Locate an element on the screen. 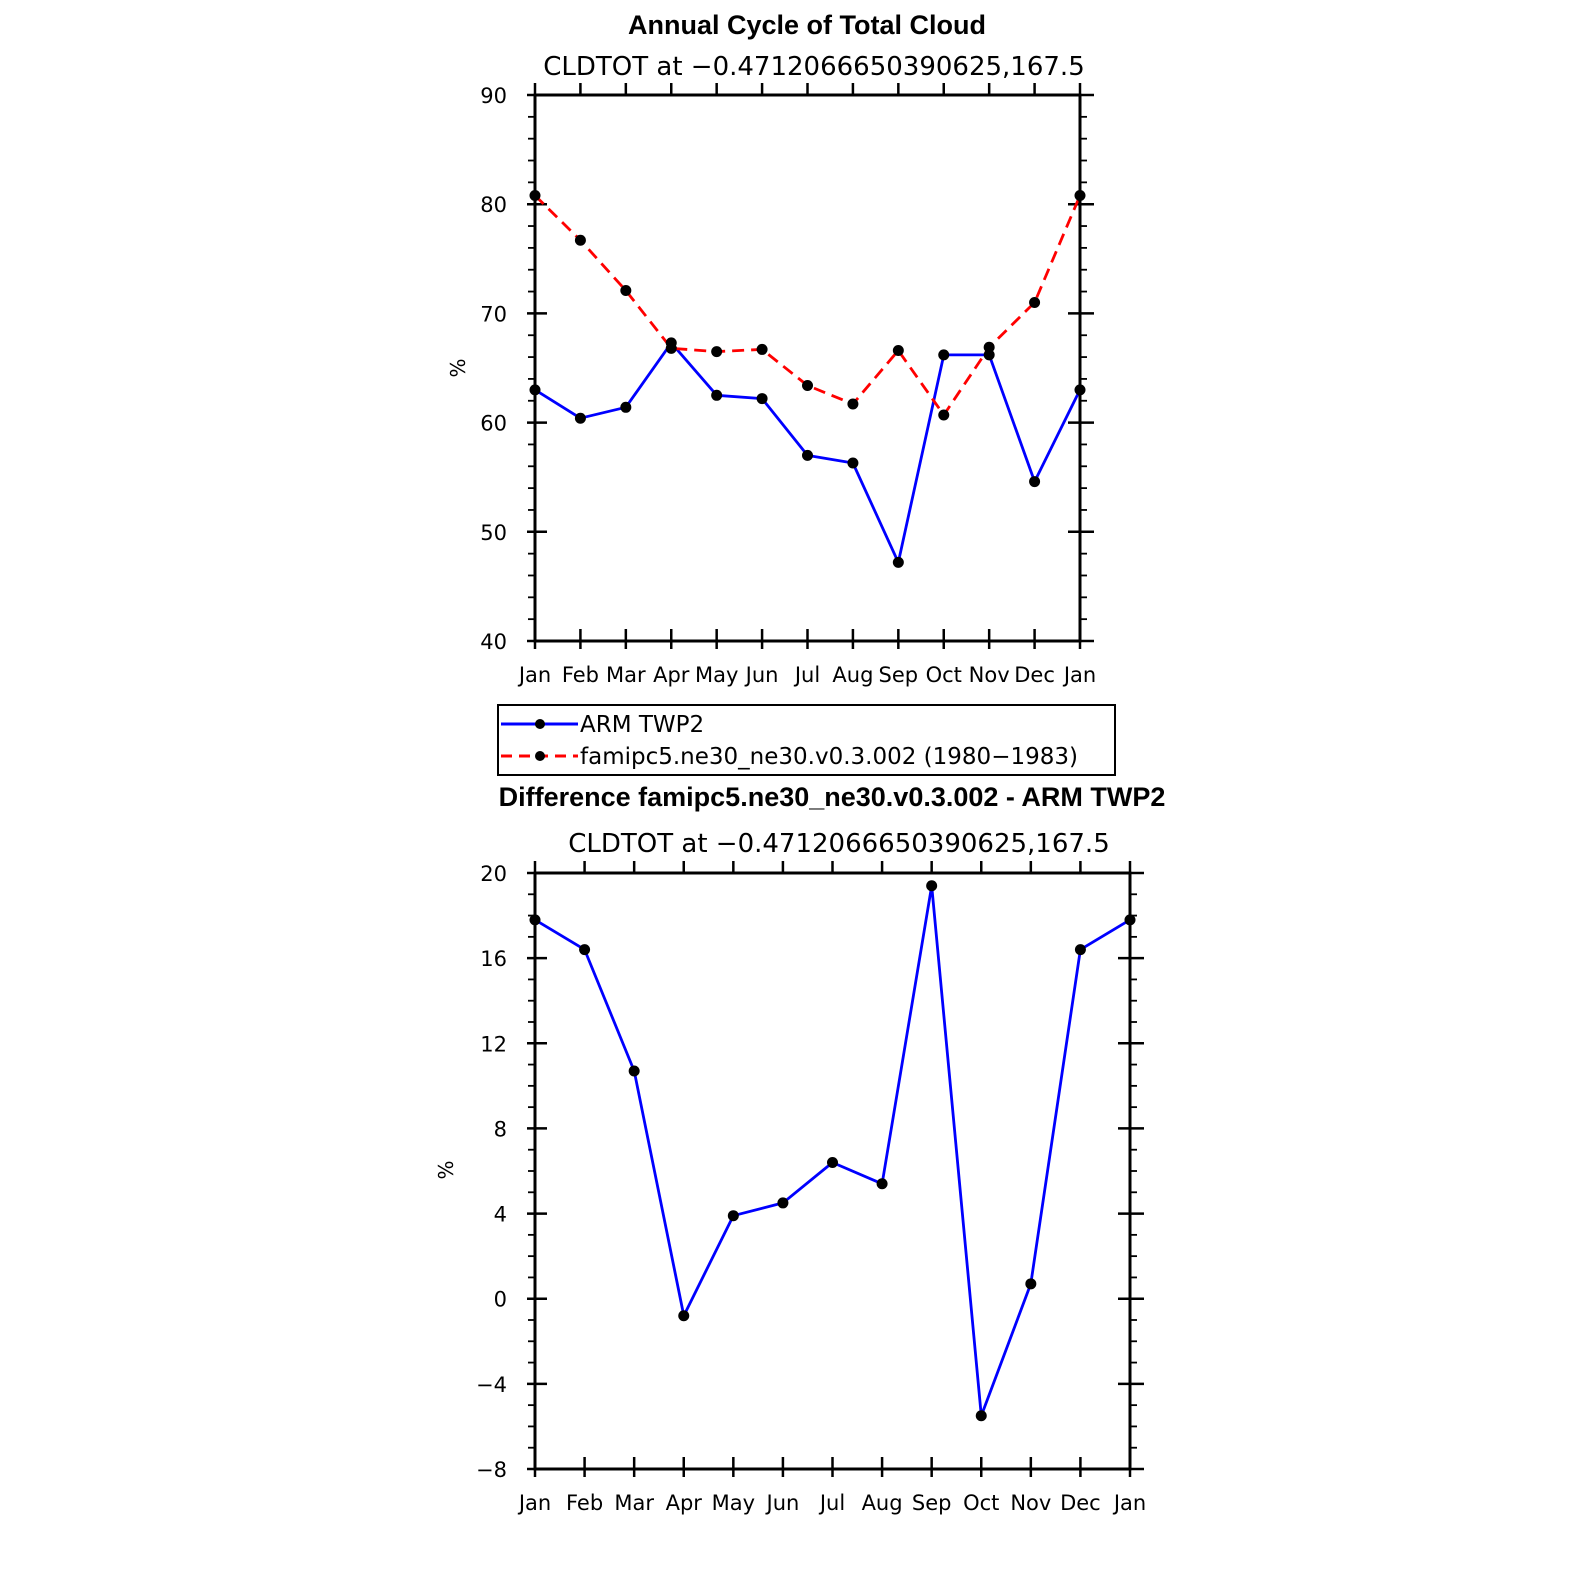 The width and height of the screenshot is (1580, 1580). y-tick-label: 40 is located at coordinates (493, 642).